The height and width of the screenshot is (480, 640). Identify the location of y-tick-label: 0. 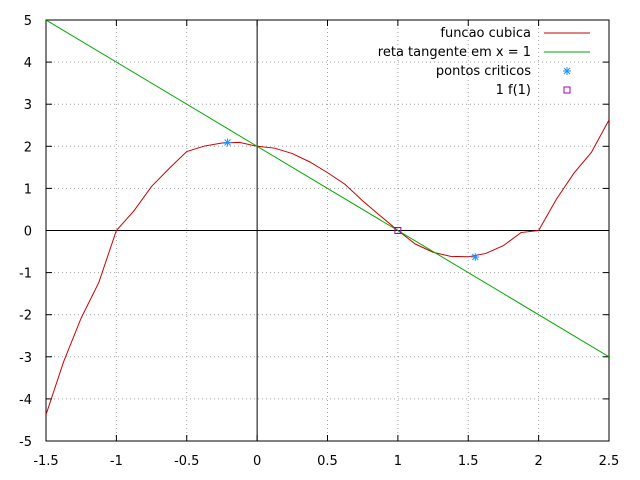
(28, 232).